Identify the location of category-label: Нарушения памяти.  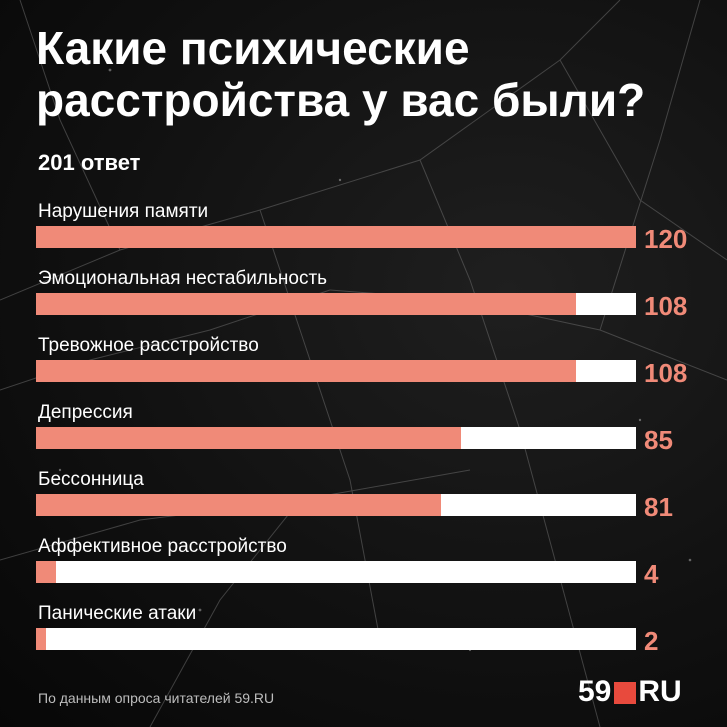
(123, 211).